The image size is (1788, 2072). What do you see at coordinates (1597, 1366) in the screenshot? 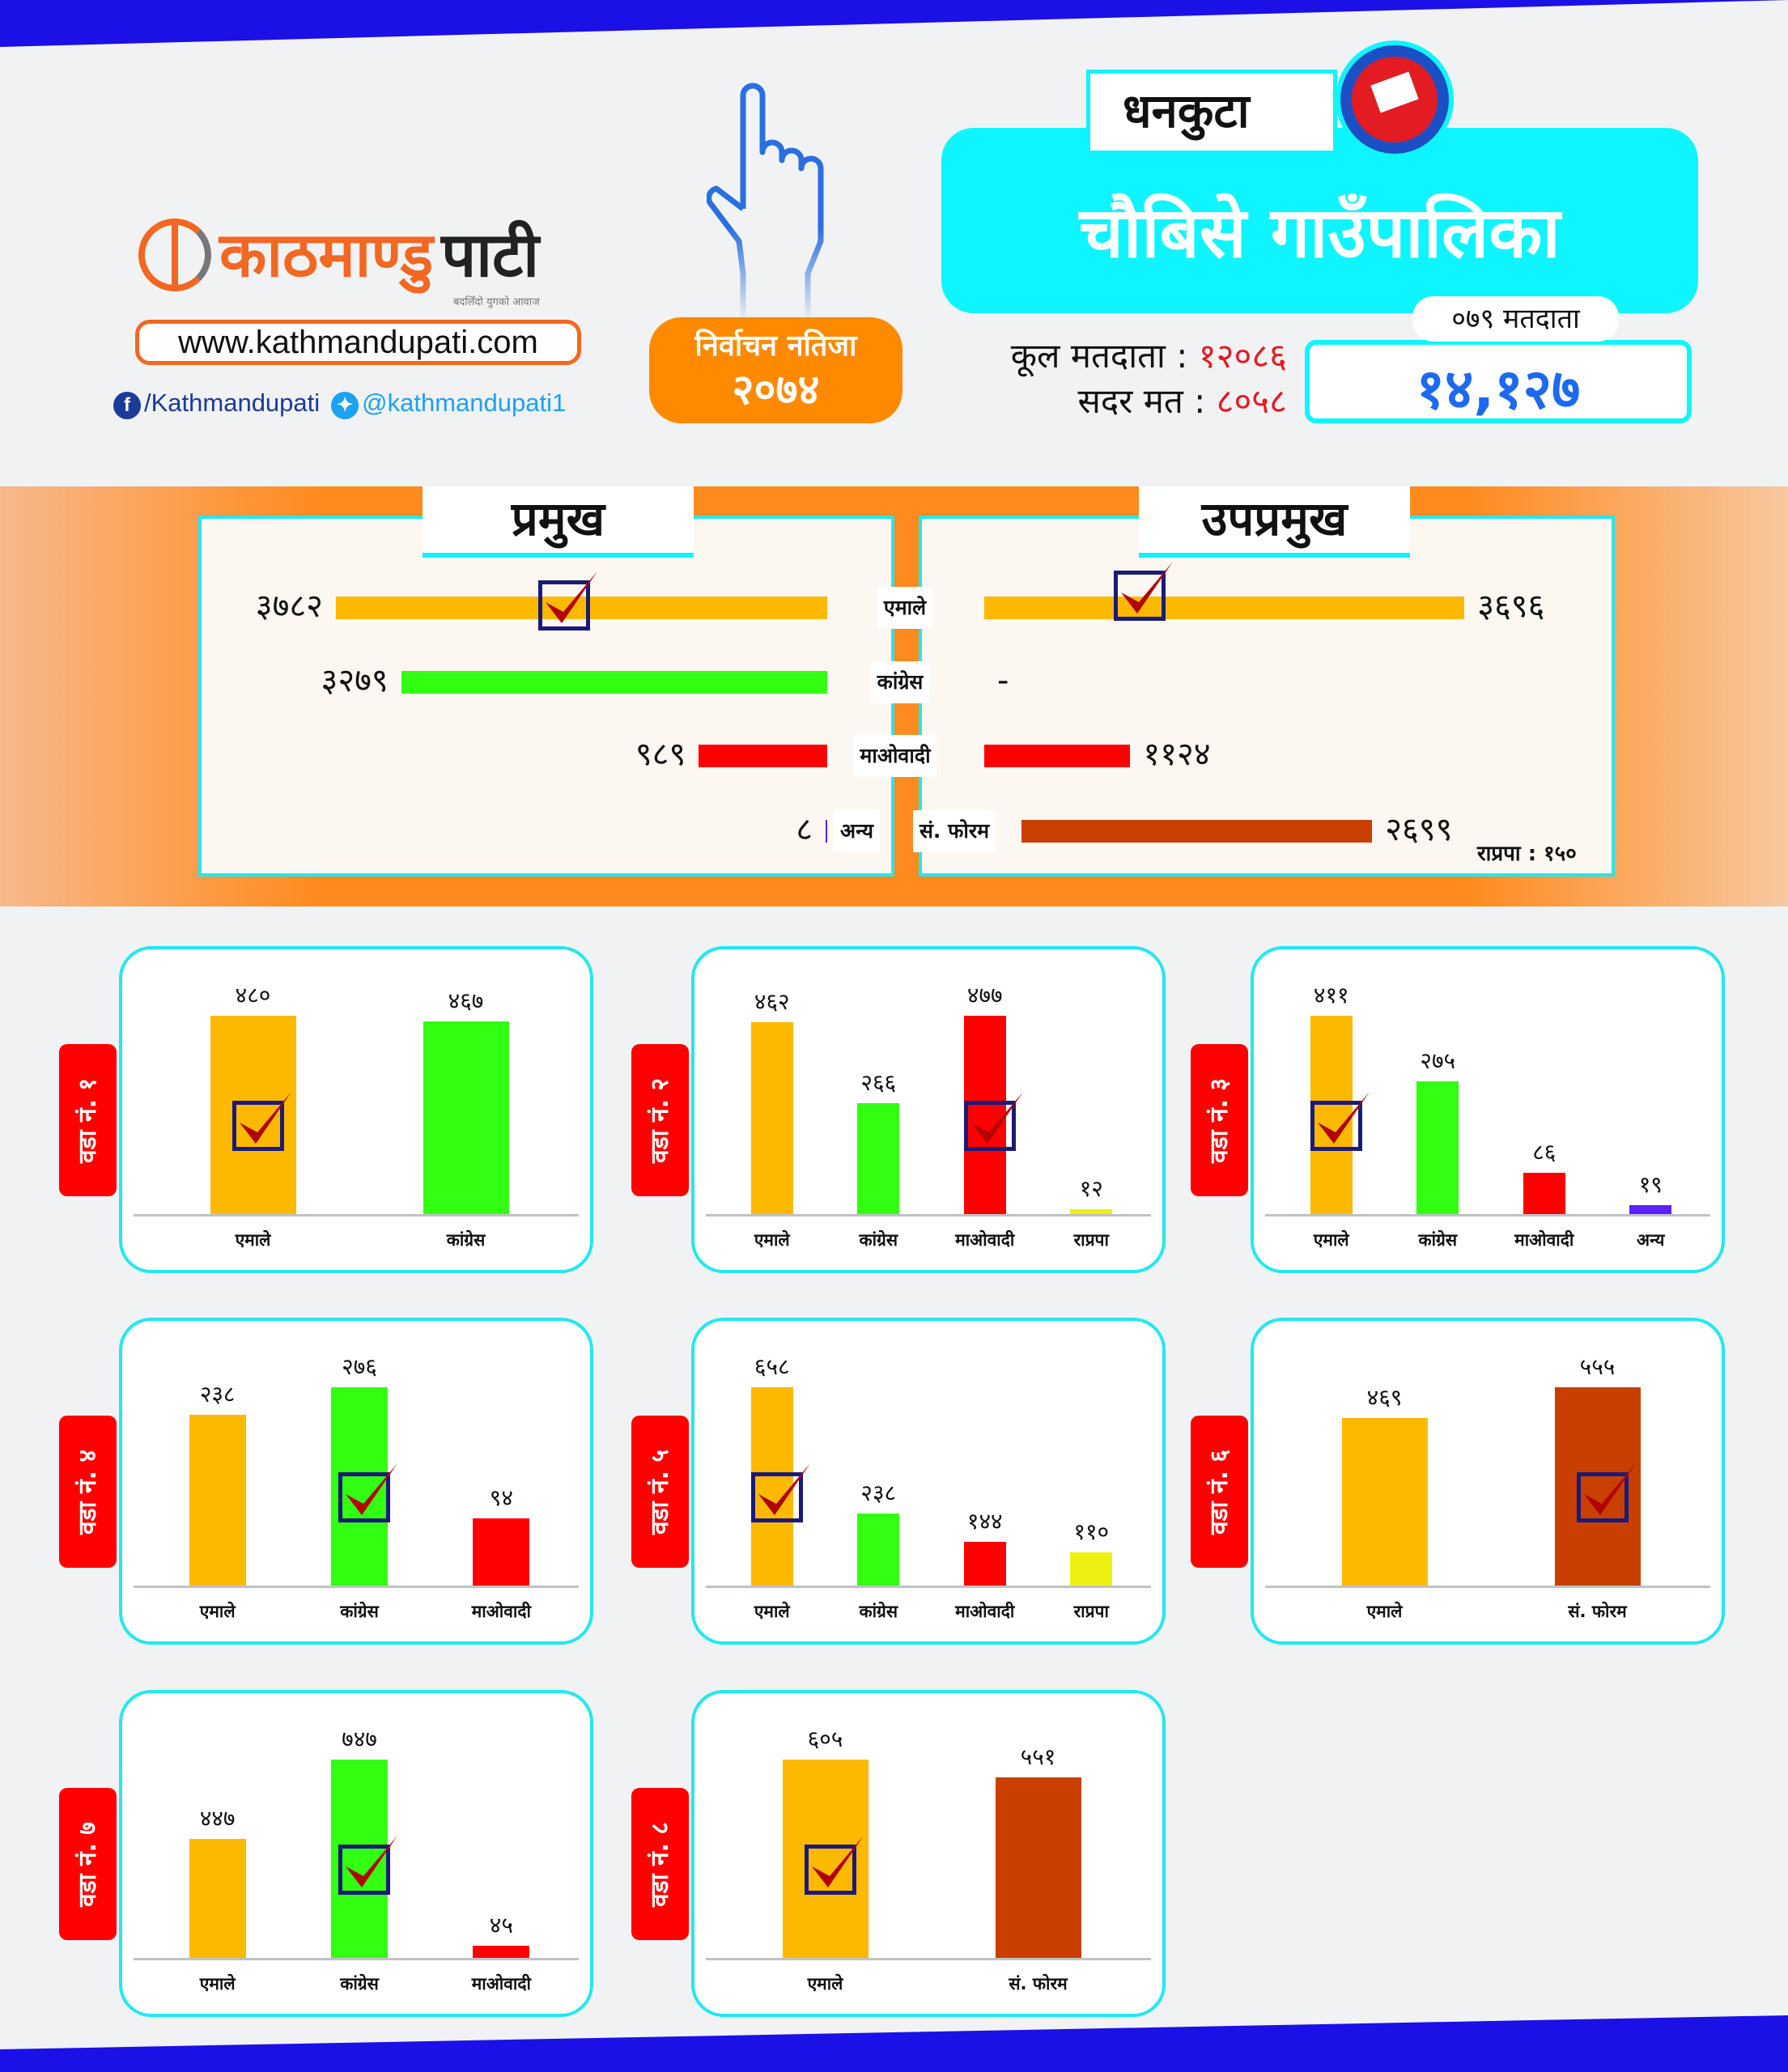
I see `ward-bar-value: ५५५` at bounding box center [1597, 1366].